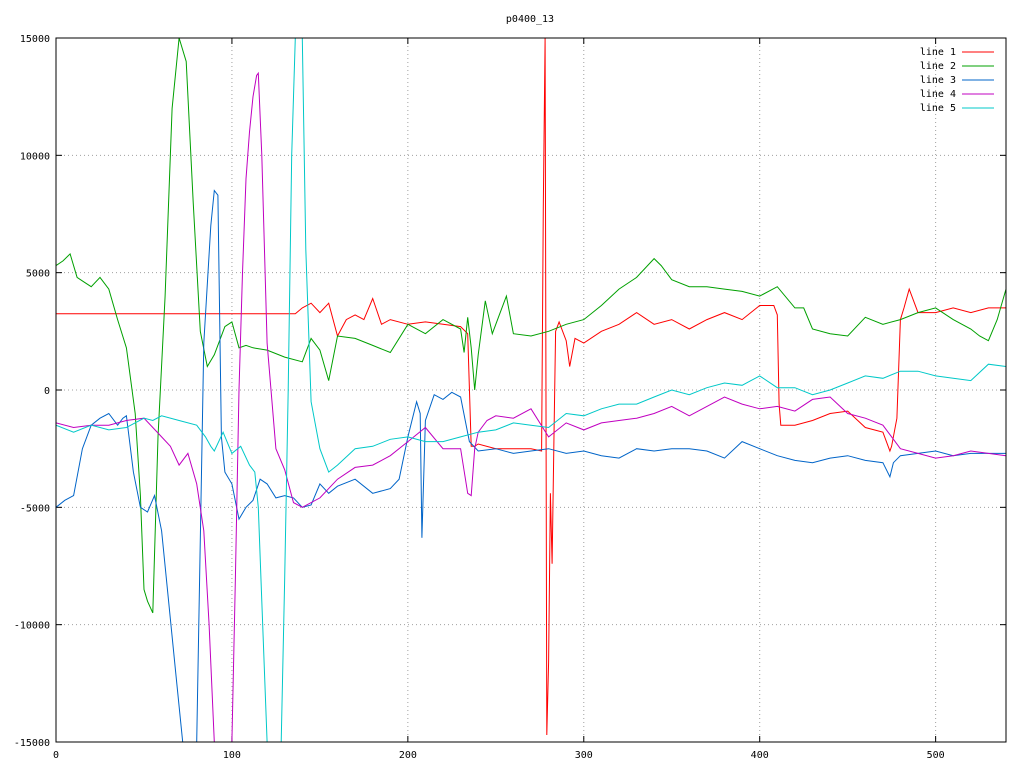 The height and width of the screenshot is (768, 1024). What do you see at coordinates (760, 755) in the screenshot?
I see `x-tick-label: 400` at bounding box center [760, 755].